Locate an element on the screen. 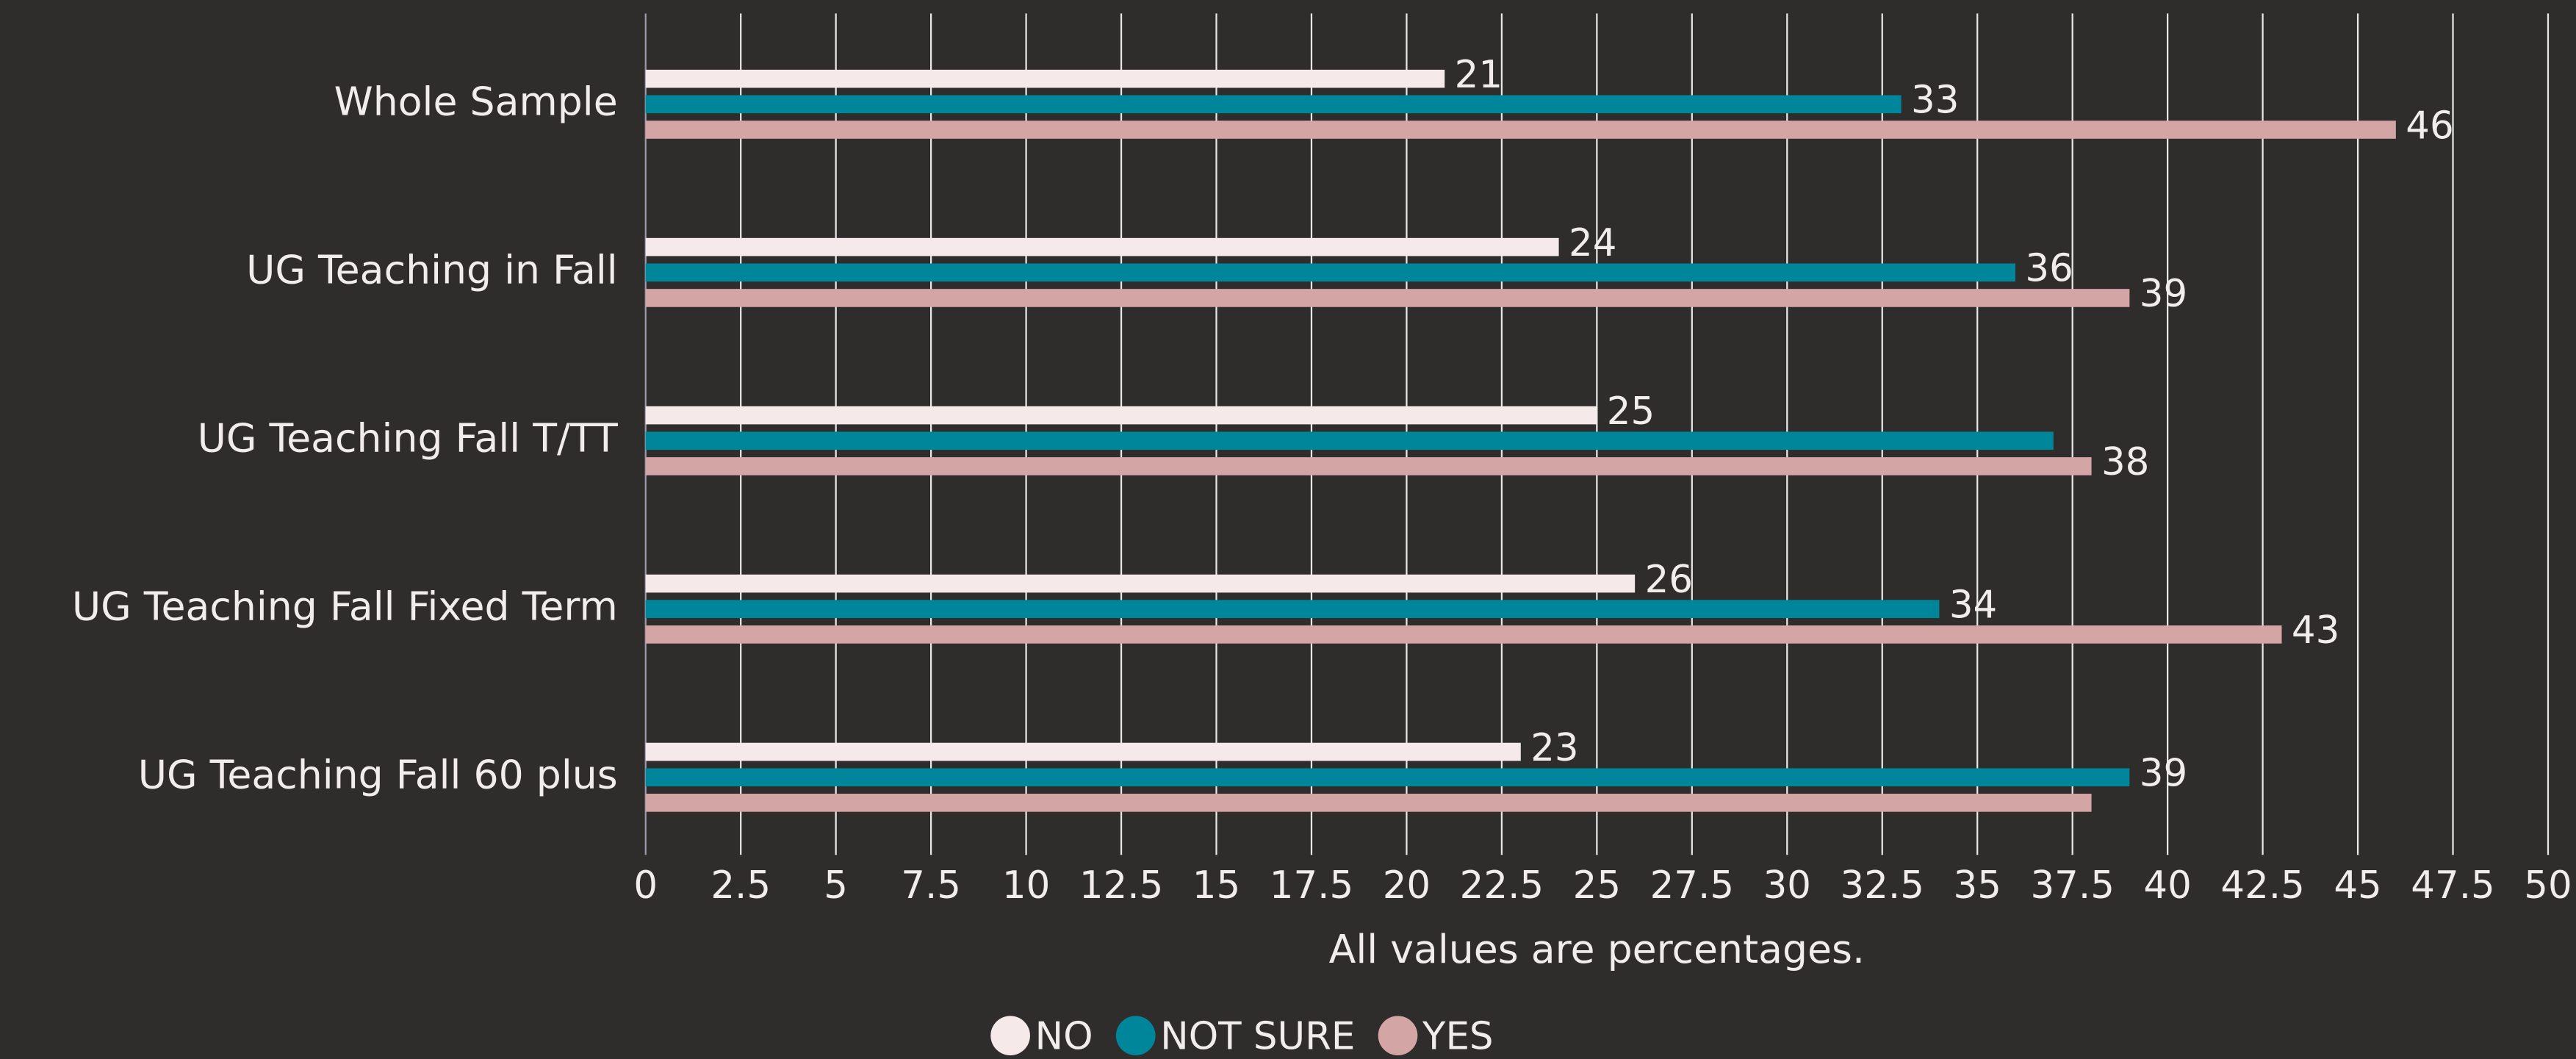 The image size is (2576, 1059). x-tick-label: 42.5 is located at coordinates (2262, 886).